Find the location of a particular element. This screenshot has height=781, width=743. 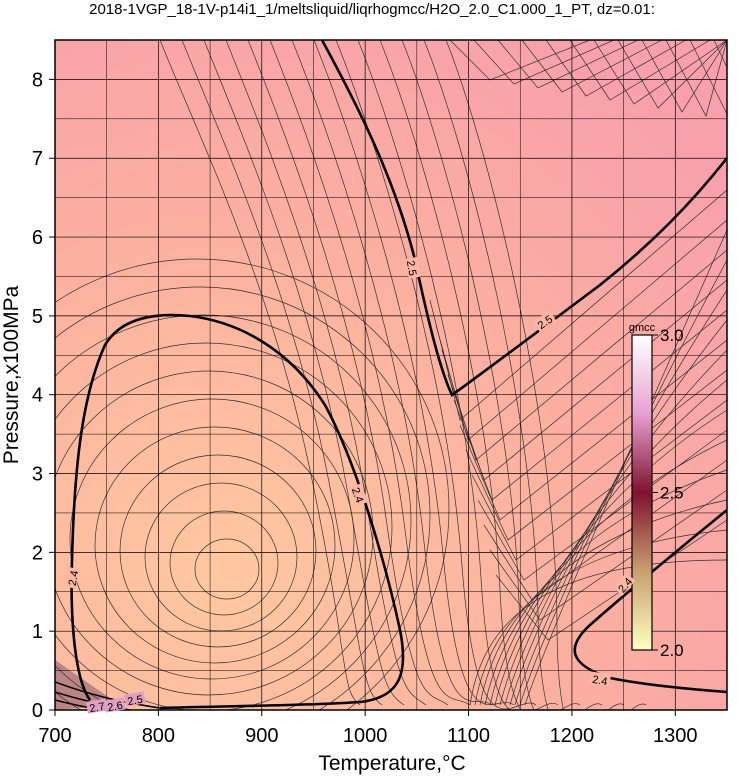

y-tick-label: 0 is located at coordinates (37, 711).